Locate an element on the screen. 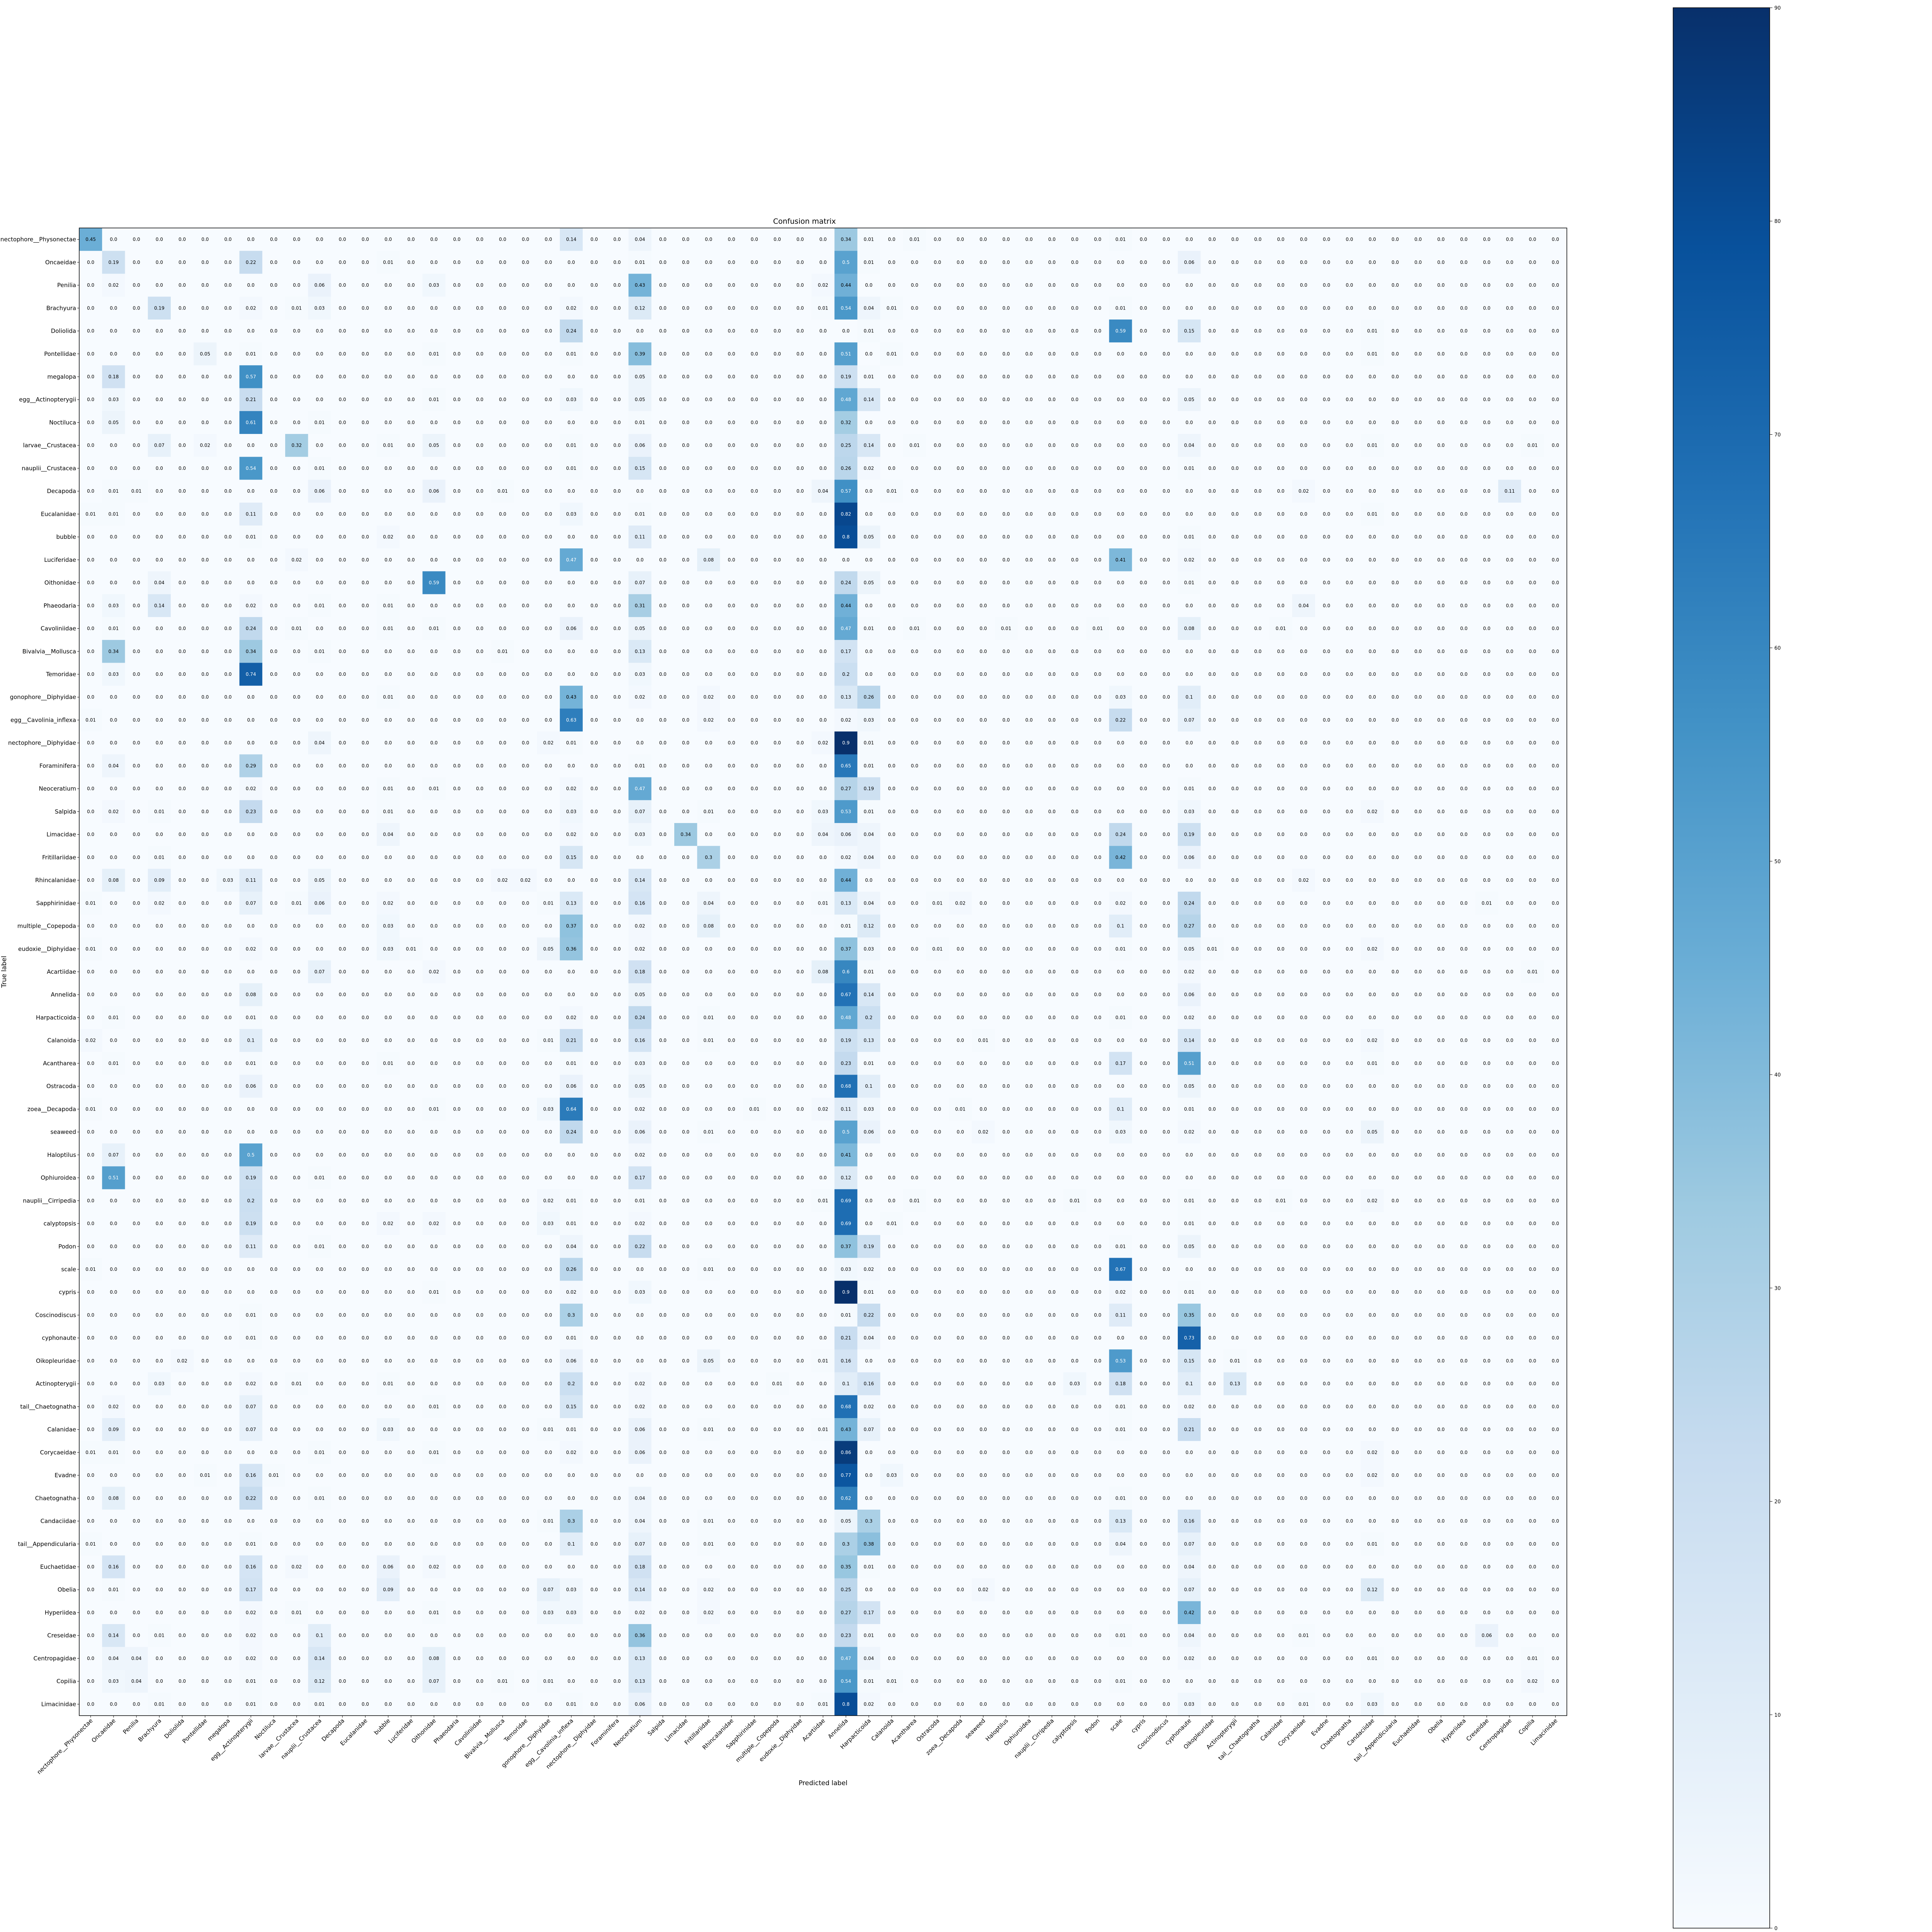  matrix-cell-label: 0.45 is located at coordinates (90, 239).